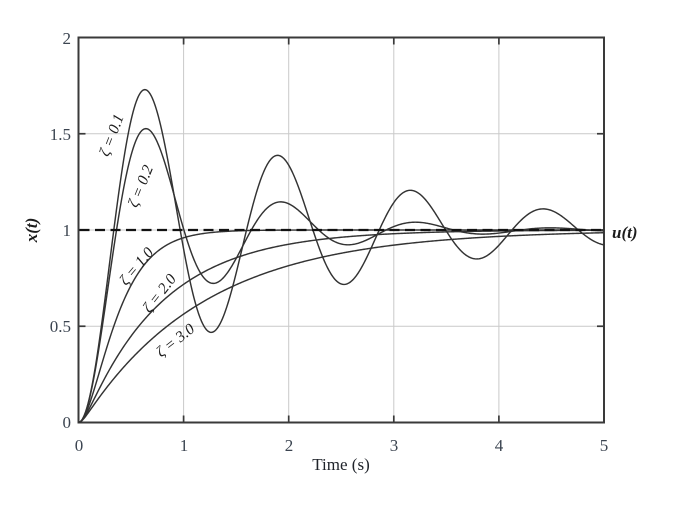  I want to click on xtick-label-3: 3, so click(394, 445).